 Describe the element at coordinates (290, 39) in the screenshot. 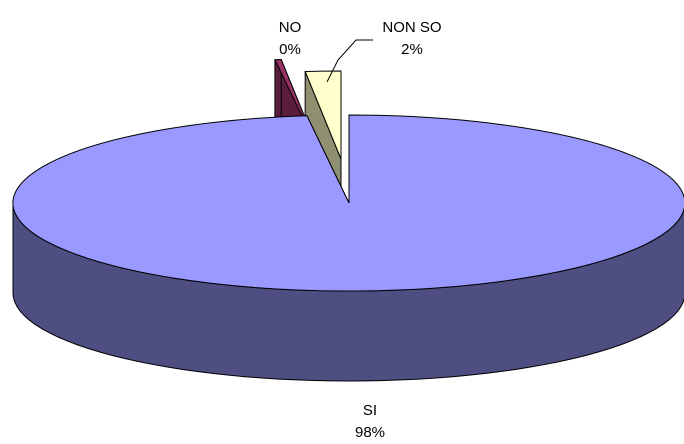

I see `label-no: NO 0%` at that location.